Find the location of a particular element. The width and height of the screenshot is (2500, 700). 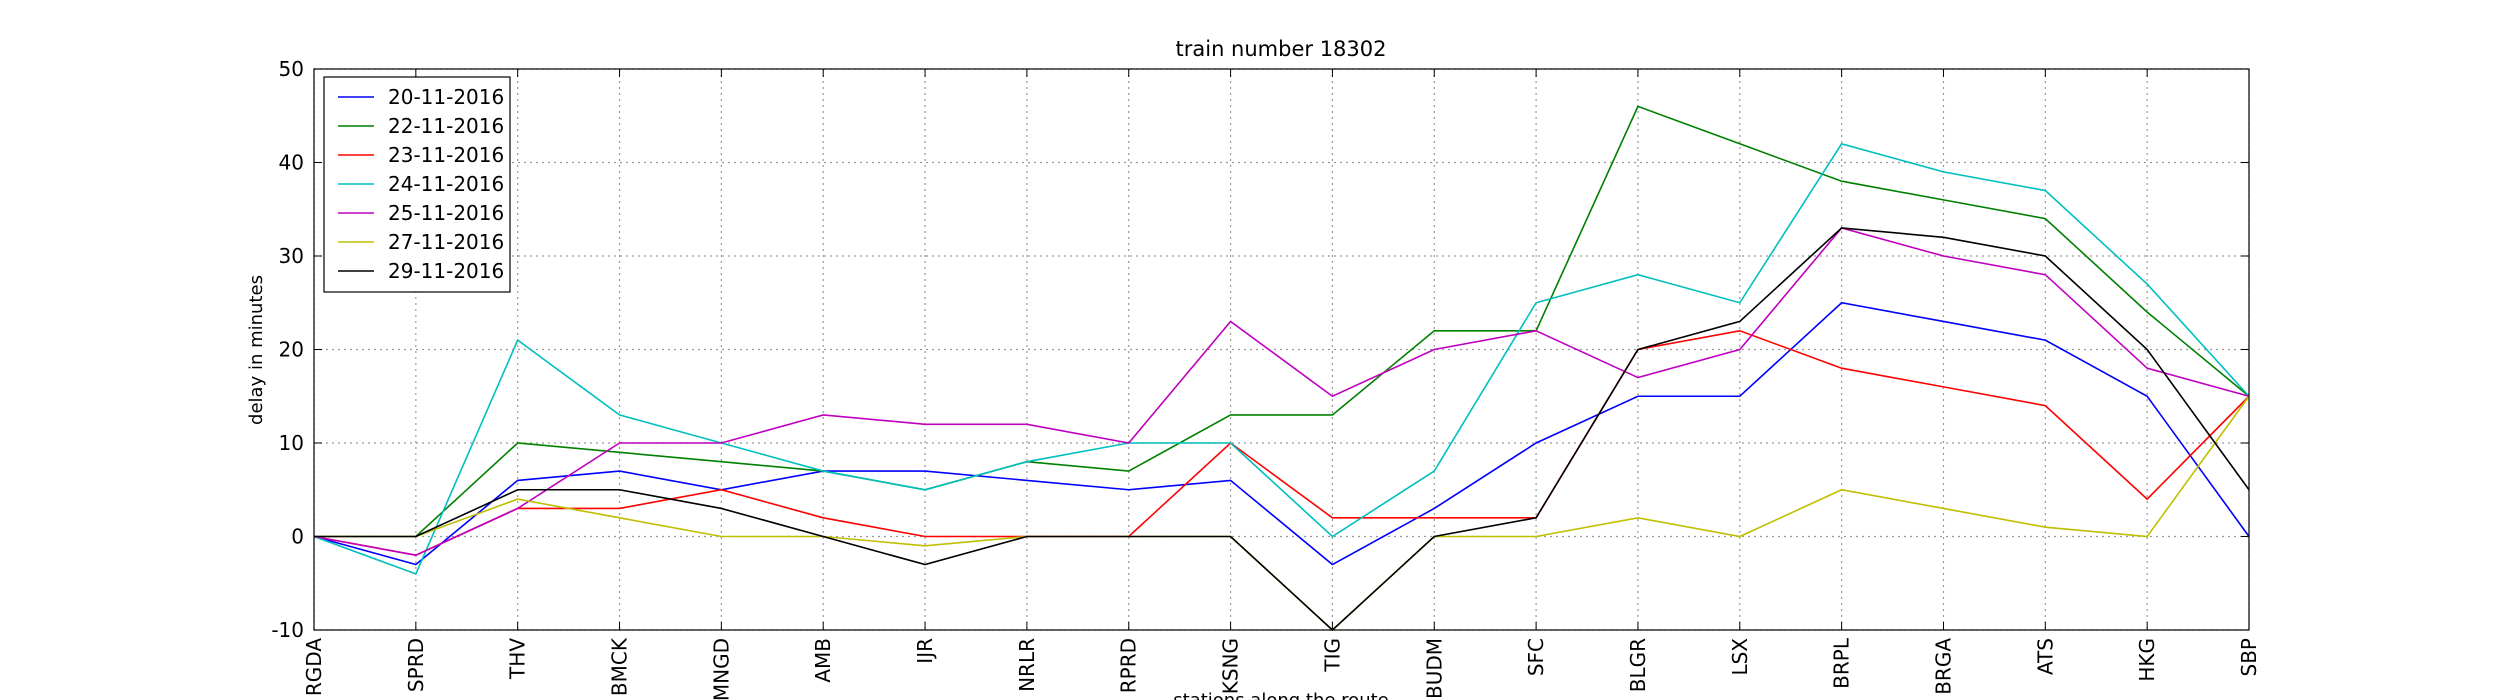

x-tick-label: SBP is located at coordinates (2249, 657).